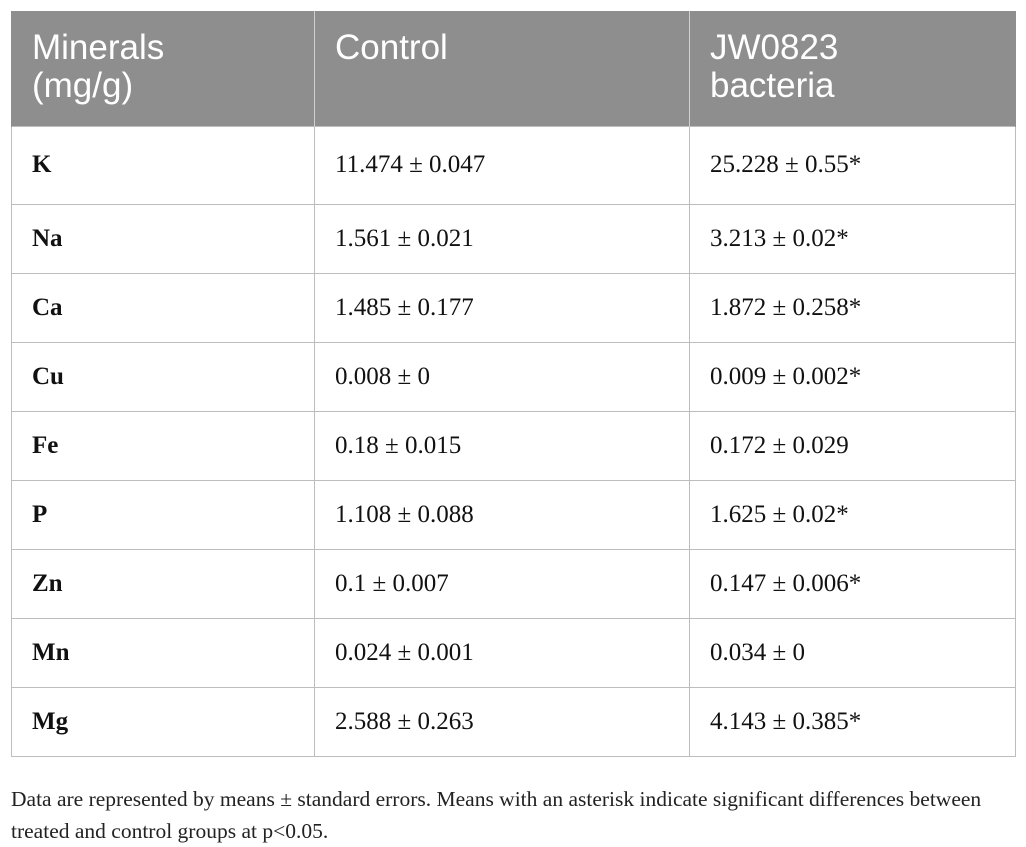 The width and height of the screenshot is (1026, 847). Describe the element at coordinates (163, 68) in the screenshot. I see `header-minerals: Minerals (mg/g)` at that location.